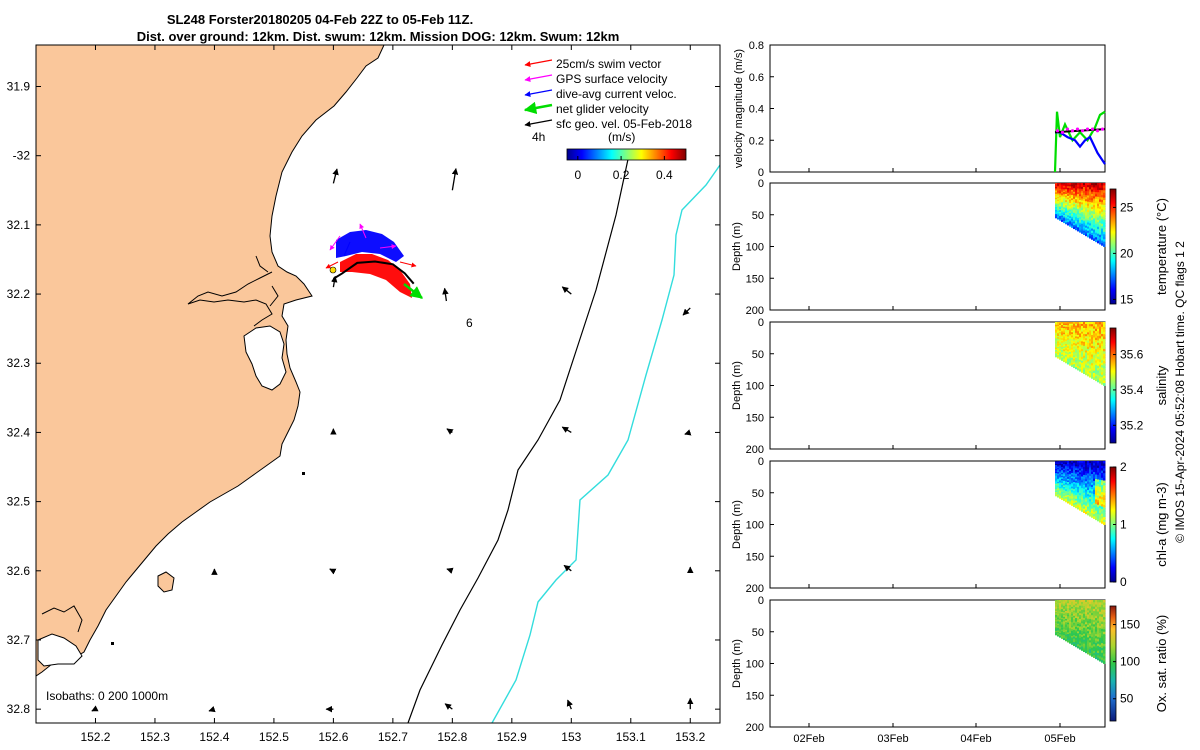 The height and width of the screenshot is (750, 1200). What do you see at coordinates (95, 737) in the screenshot?
I see `map-x-tick-label: 152.2` at bounding box center [95, 737].